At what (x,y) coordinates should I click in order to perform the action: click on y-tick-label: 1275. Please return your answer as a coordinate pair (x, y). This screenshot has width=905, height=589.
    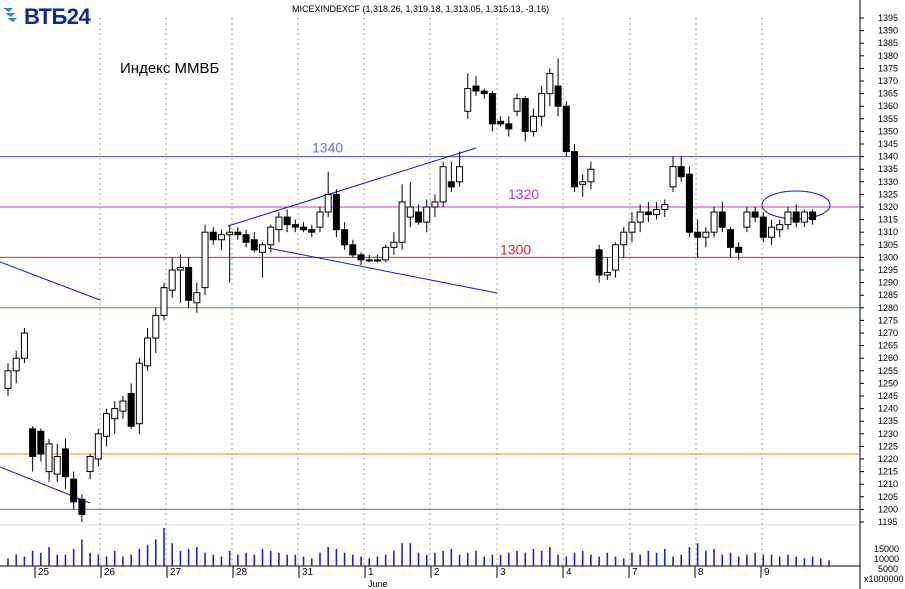
    Looking at the image, I should click on (888, 320).